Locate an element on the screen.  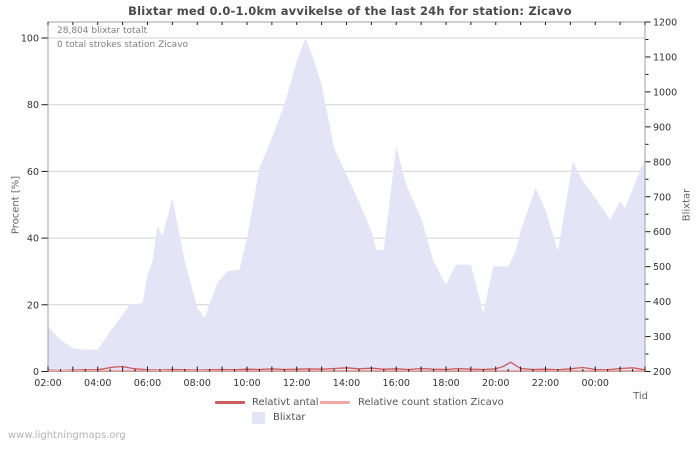
svg-text: 02:00 is located at coordinates (47, 383).